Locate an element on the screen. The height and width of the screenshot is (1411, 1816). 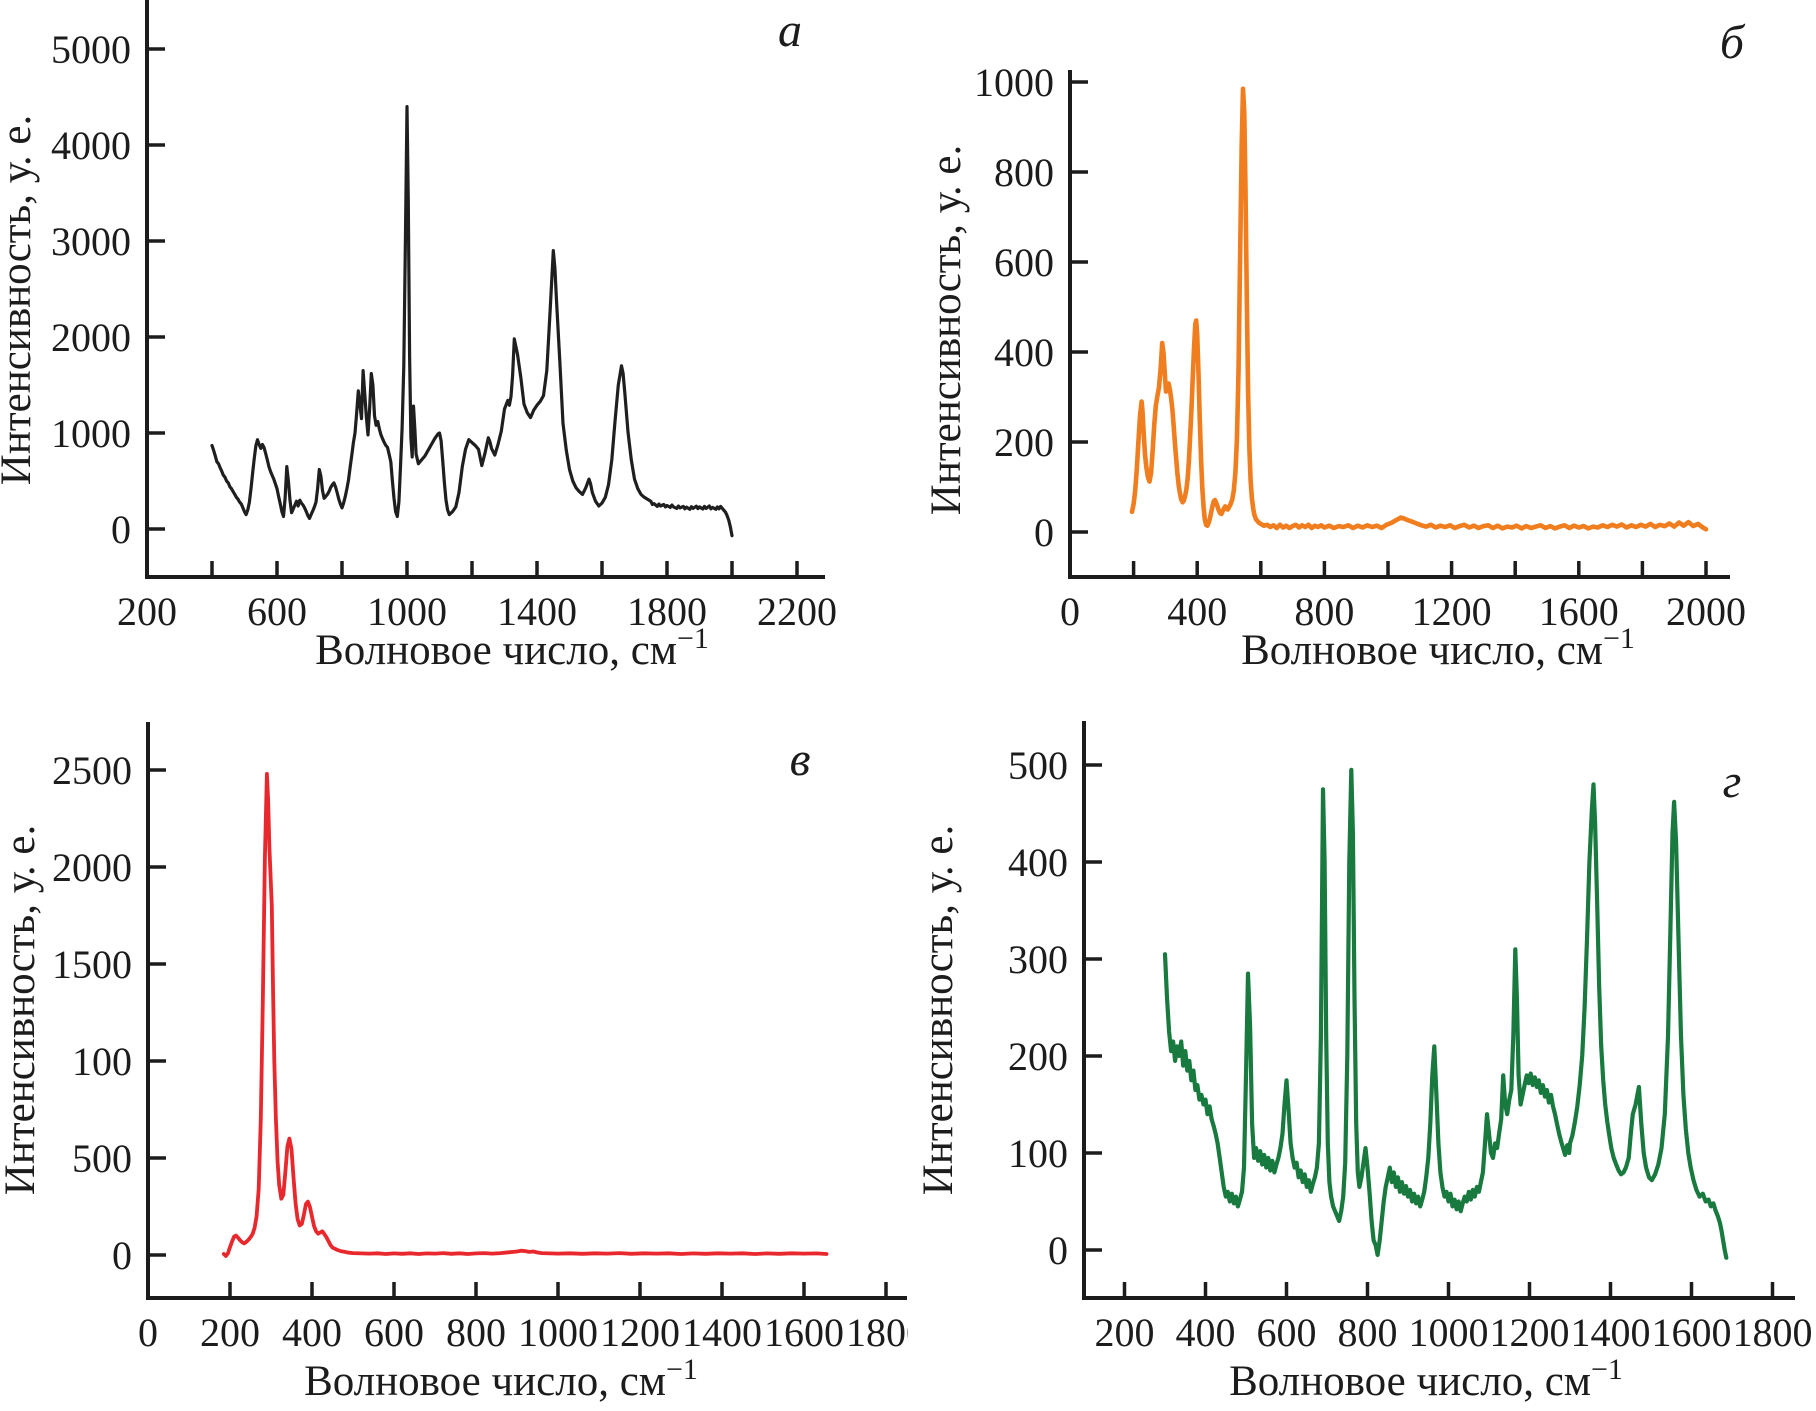
panel-letter-v: в is located at coordinates (800, 759).